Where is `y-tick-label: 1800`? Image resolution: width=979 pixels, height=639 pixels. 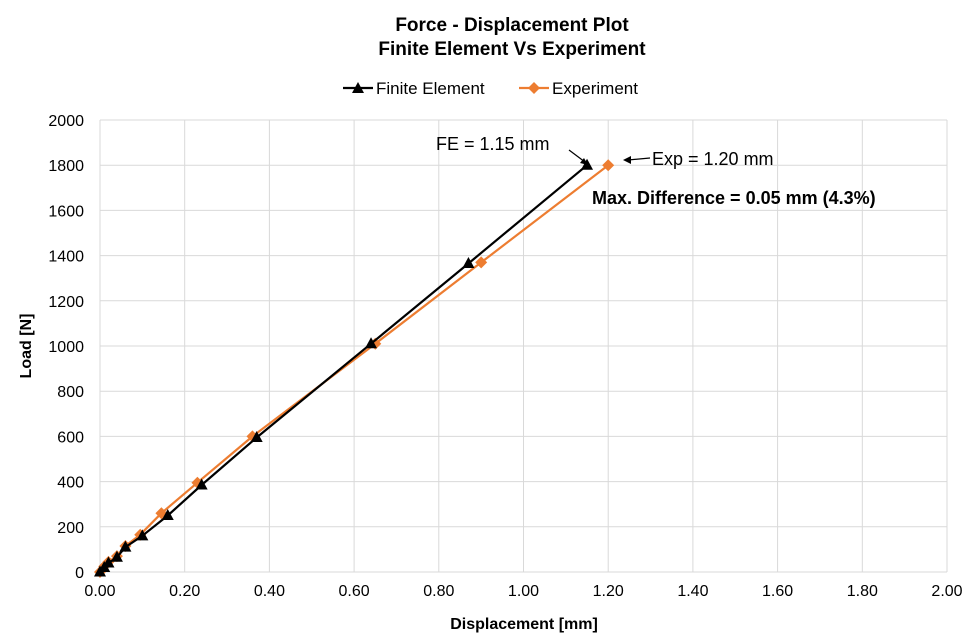
y-tick-label: 1800 is located at coordinates (66, 166).